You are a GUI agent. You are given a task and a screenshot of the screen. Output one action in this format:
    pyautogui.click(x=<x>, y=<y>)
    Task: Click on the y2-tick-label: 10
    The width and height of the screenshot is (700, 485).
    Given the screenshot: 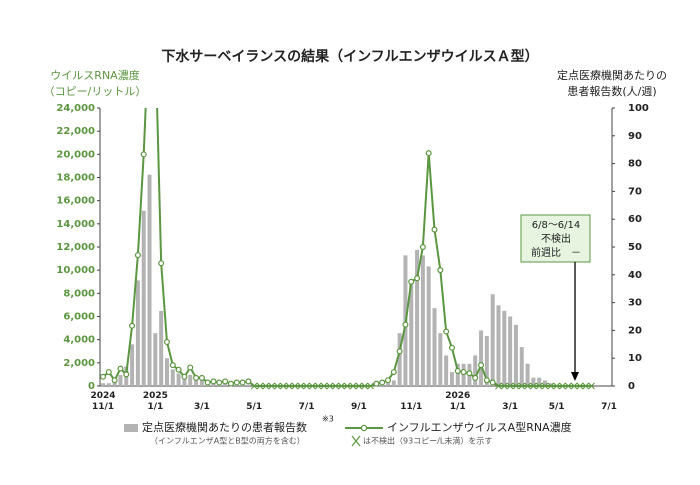 What is the action you would take?
    pyautogui.click(x=635, y=358)
    